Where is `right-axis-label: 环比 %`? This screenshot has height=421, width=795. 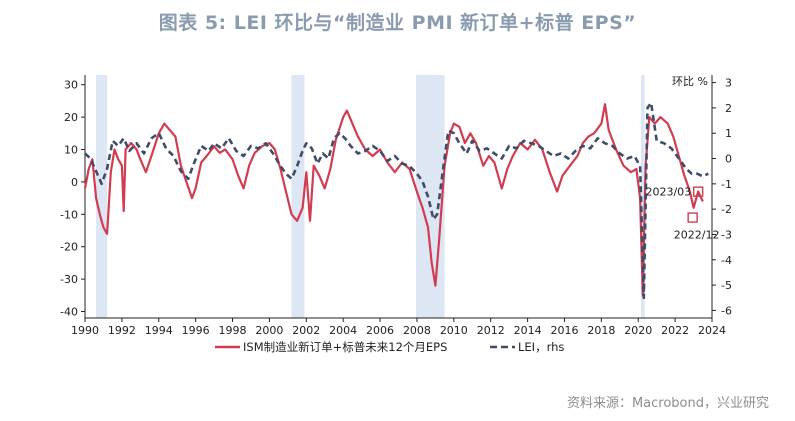 right-axis-label: 环比 % is located at coordinates (690, 81).